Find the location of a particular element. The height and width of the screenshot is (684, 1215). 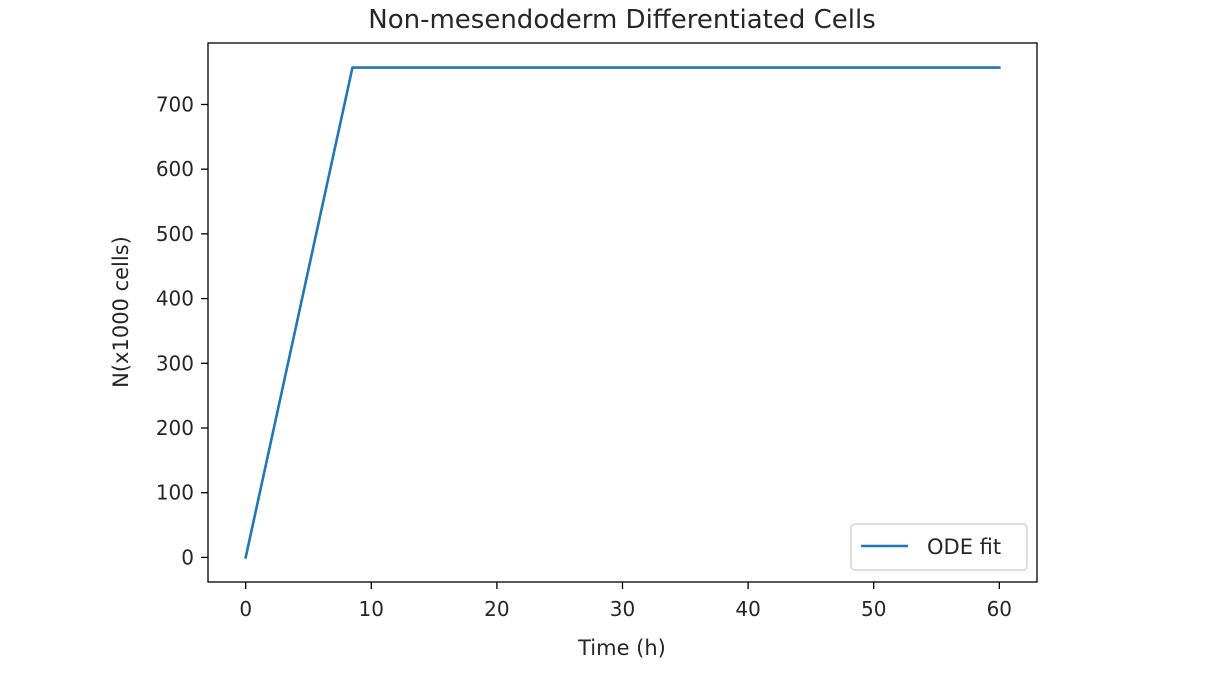

x-tick-label: 0 is located at coordinates (245, 609).